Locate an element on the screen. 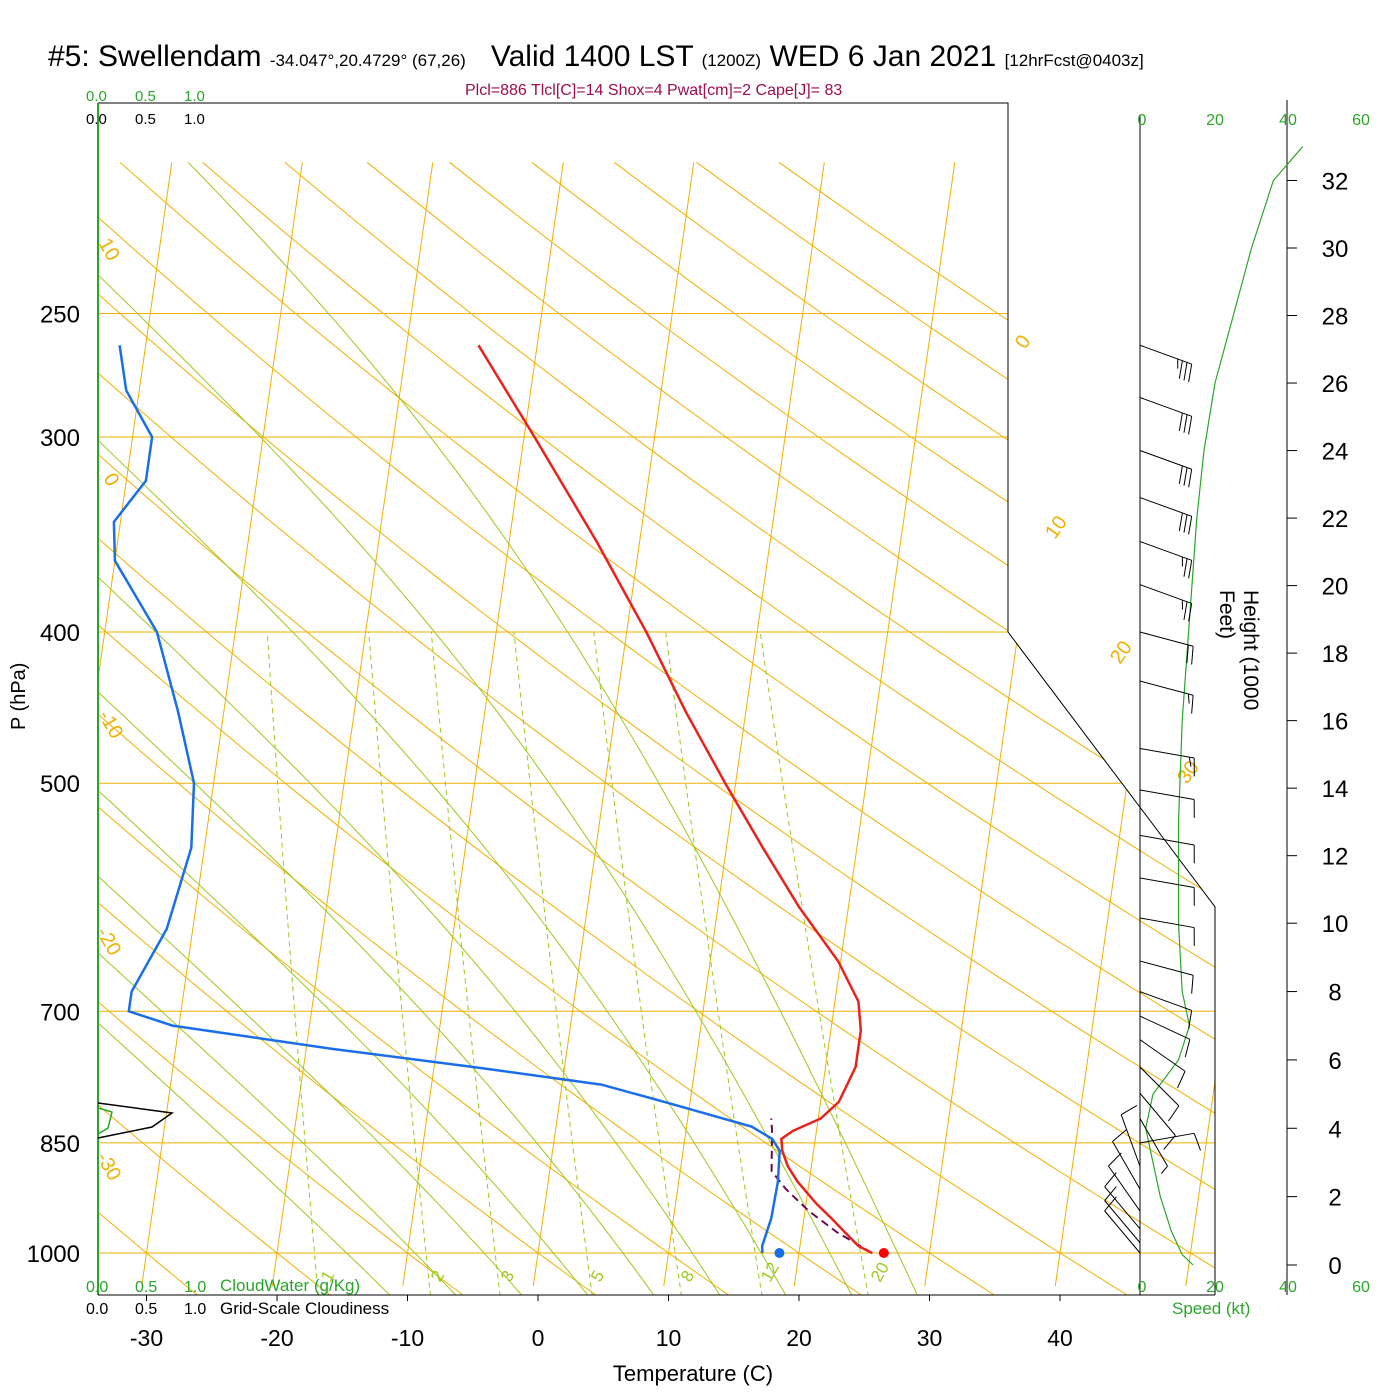 This screenshot has width=1400, height=1400. cloud-water-label: CloudWater (g/Kg) is located at coordinates (290, 1285).